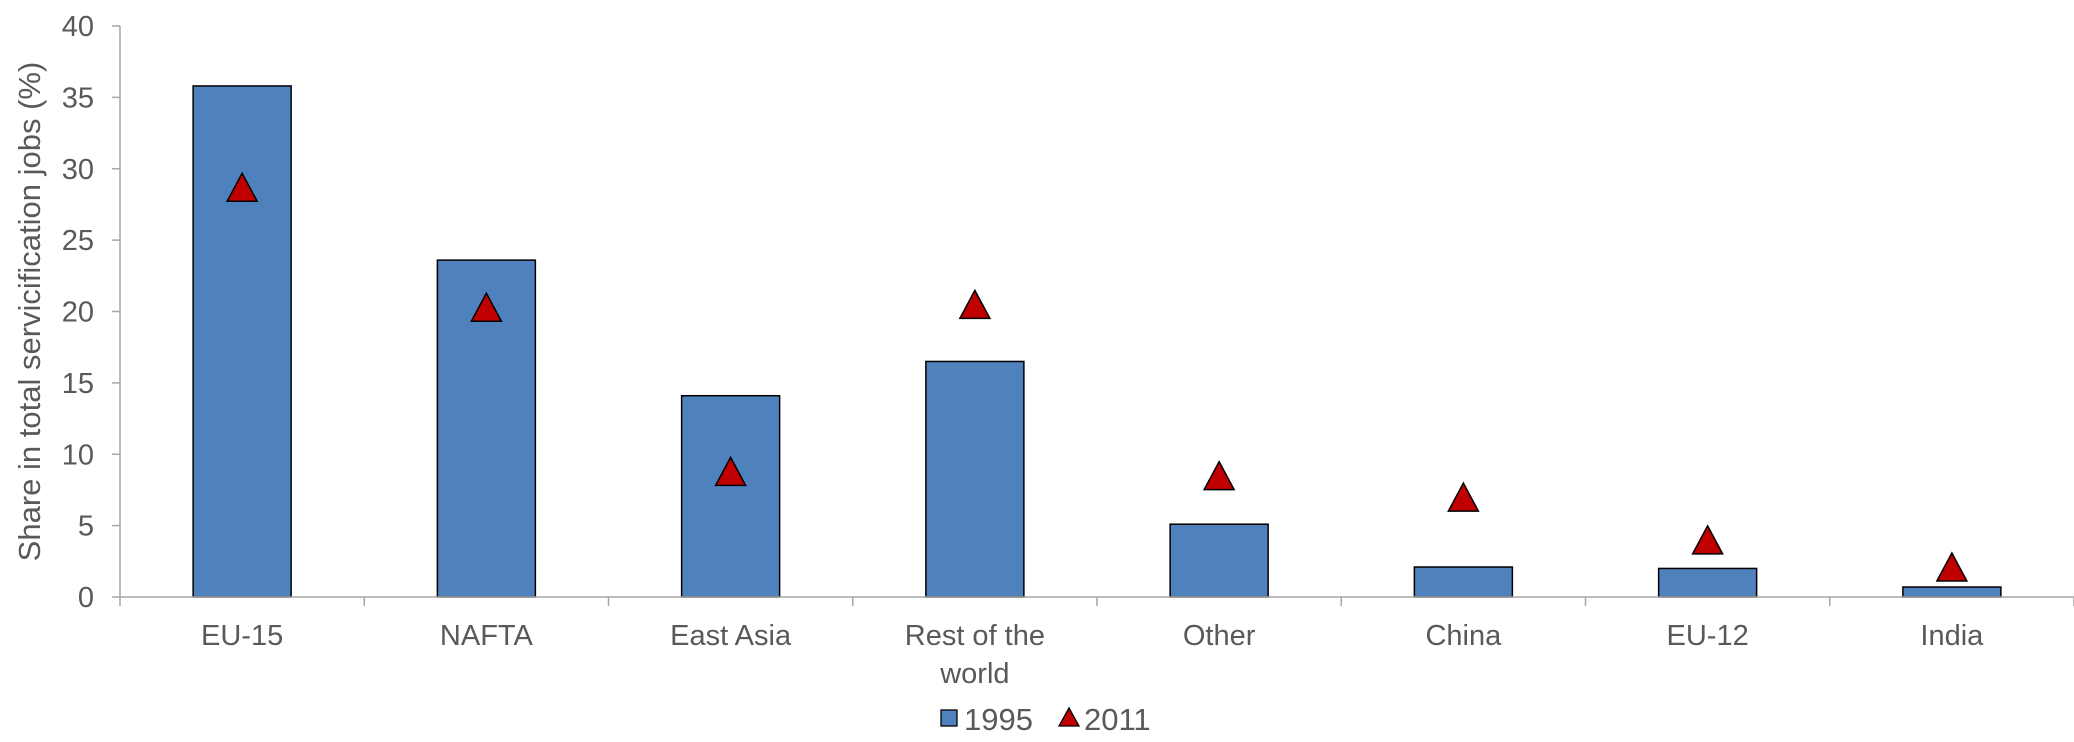 This screenshot has width=2074, height=742. What do you see at coordinates (1069, 716) in the screenshot?
I see `legend-swatch-2011` at bounding box center [1069, 716].